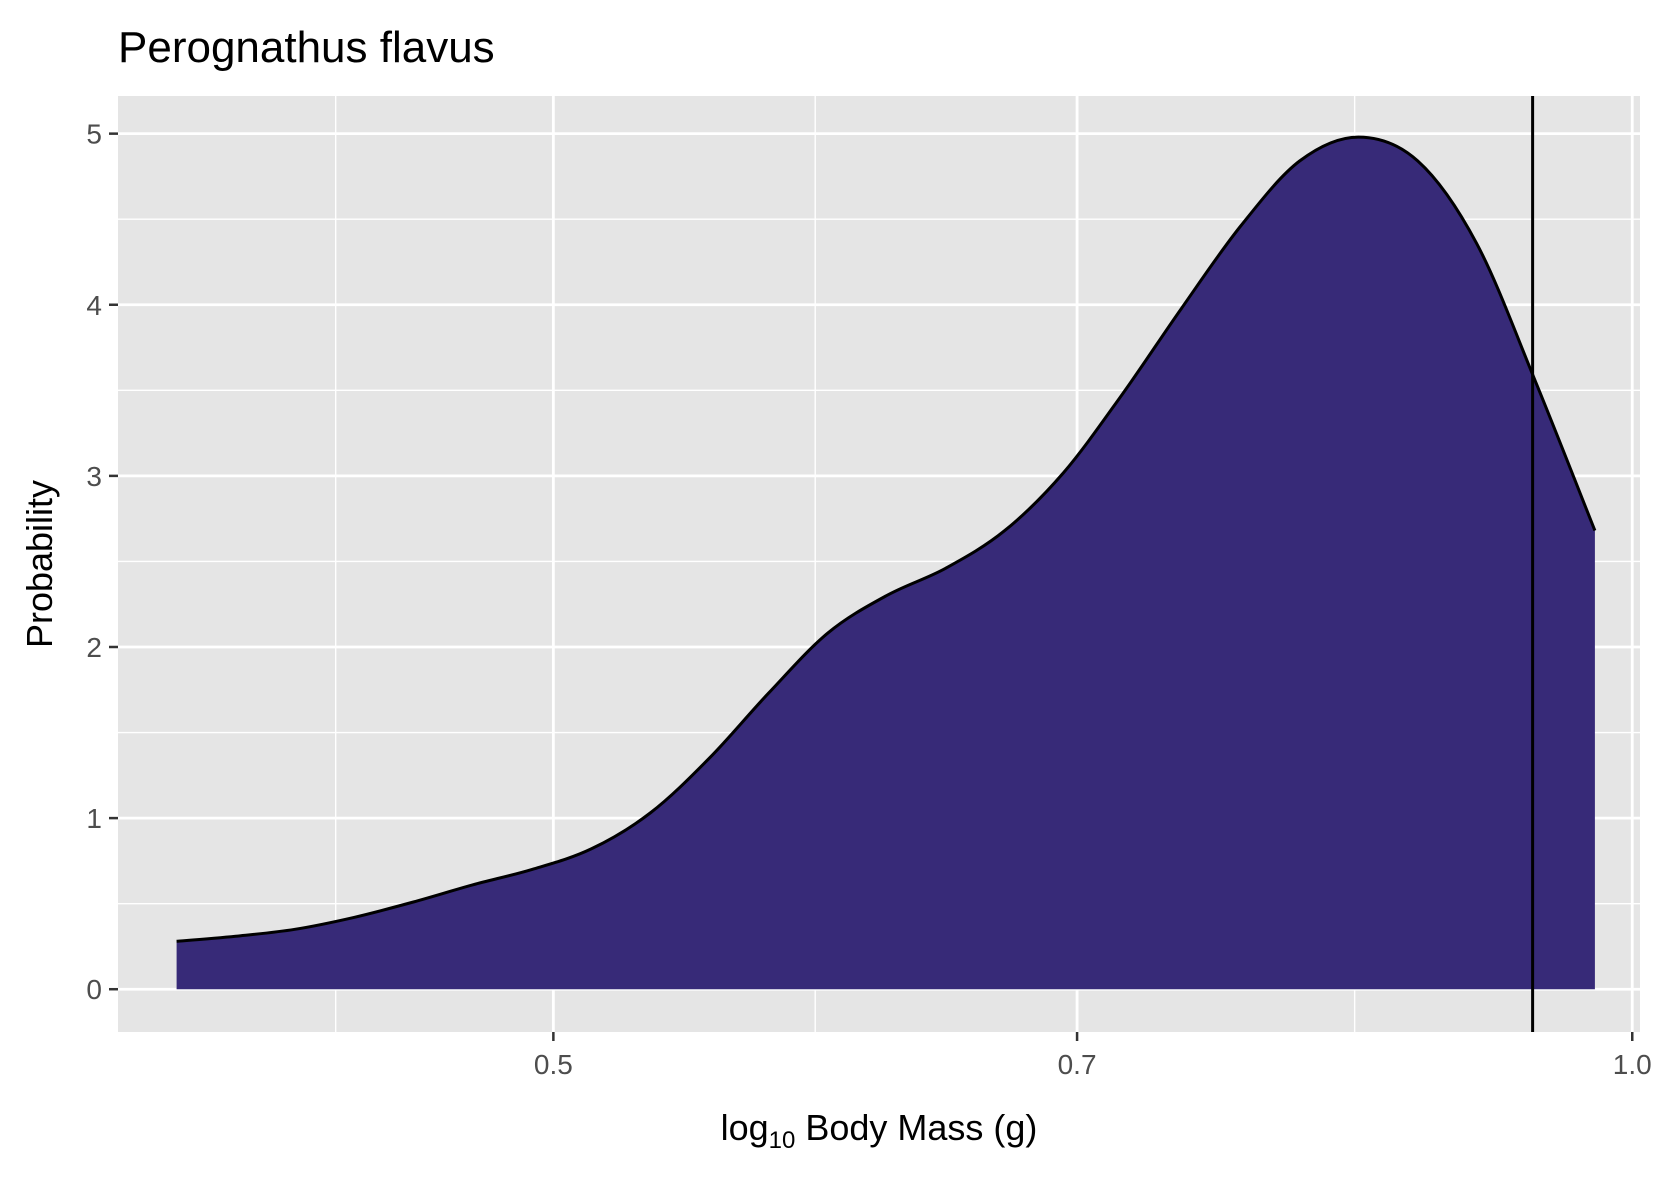 Image resolution: width=1653 pixels, height=1181 pixels. I want to click on x-tick-label: 0.5, so click(553, 1064).